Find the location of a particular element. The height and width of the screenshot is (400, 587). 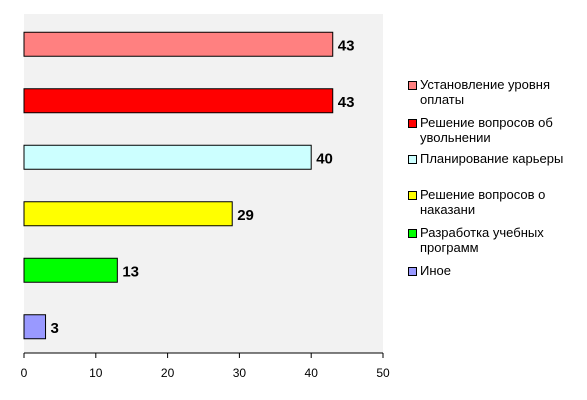

data-label: 3 is located at coordinates (55, 328).